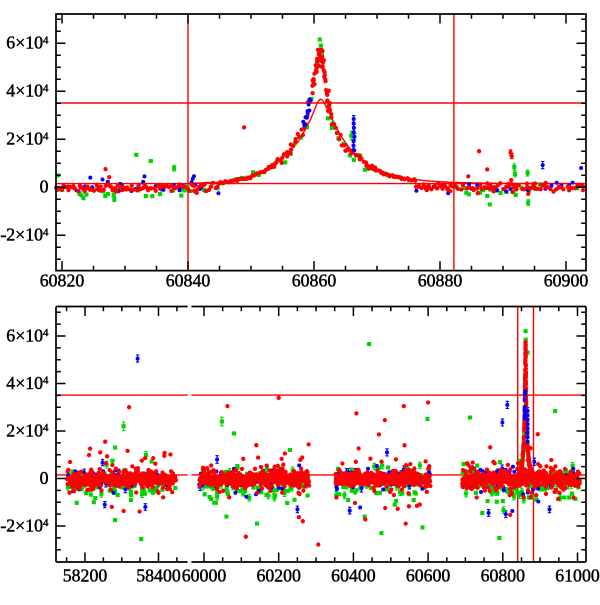  I want to click on svg-text: 60000, so click(204, 576).